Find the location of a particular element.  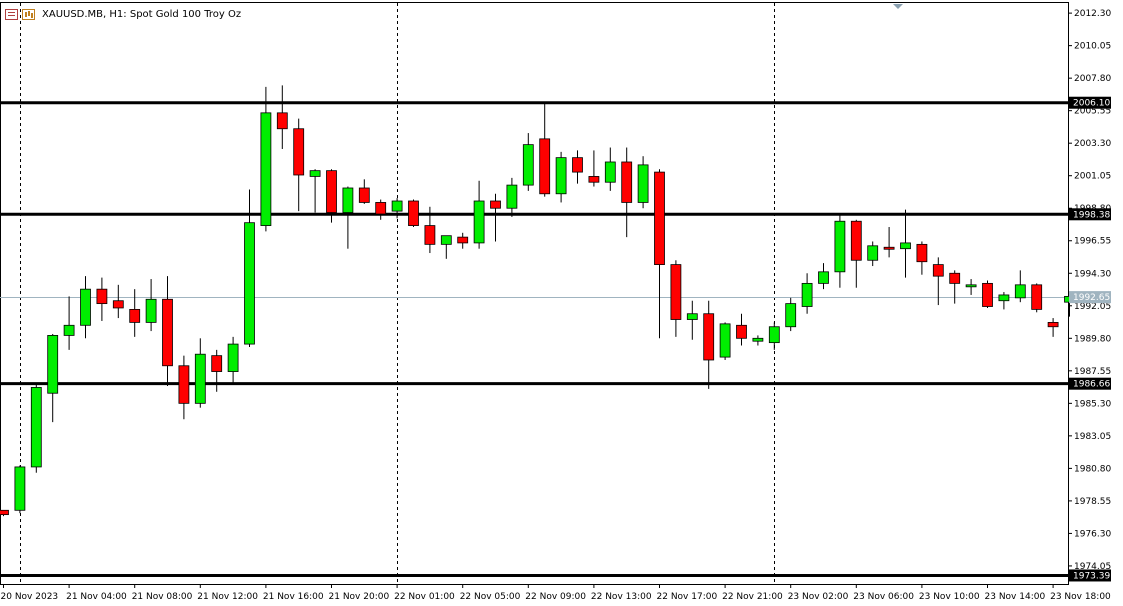

x-tick-label: 22 Nov 09:00 is located at coordinates (555, 597).